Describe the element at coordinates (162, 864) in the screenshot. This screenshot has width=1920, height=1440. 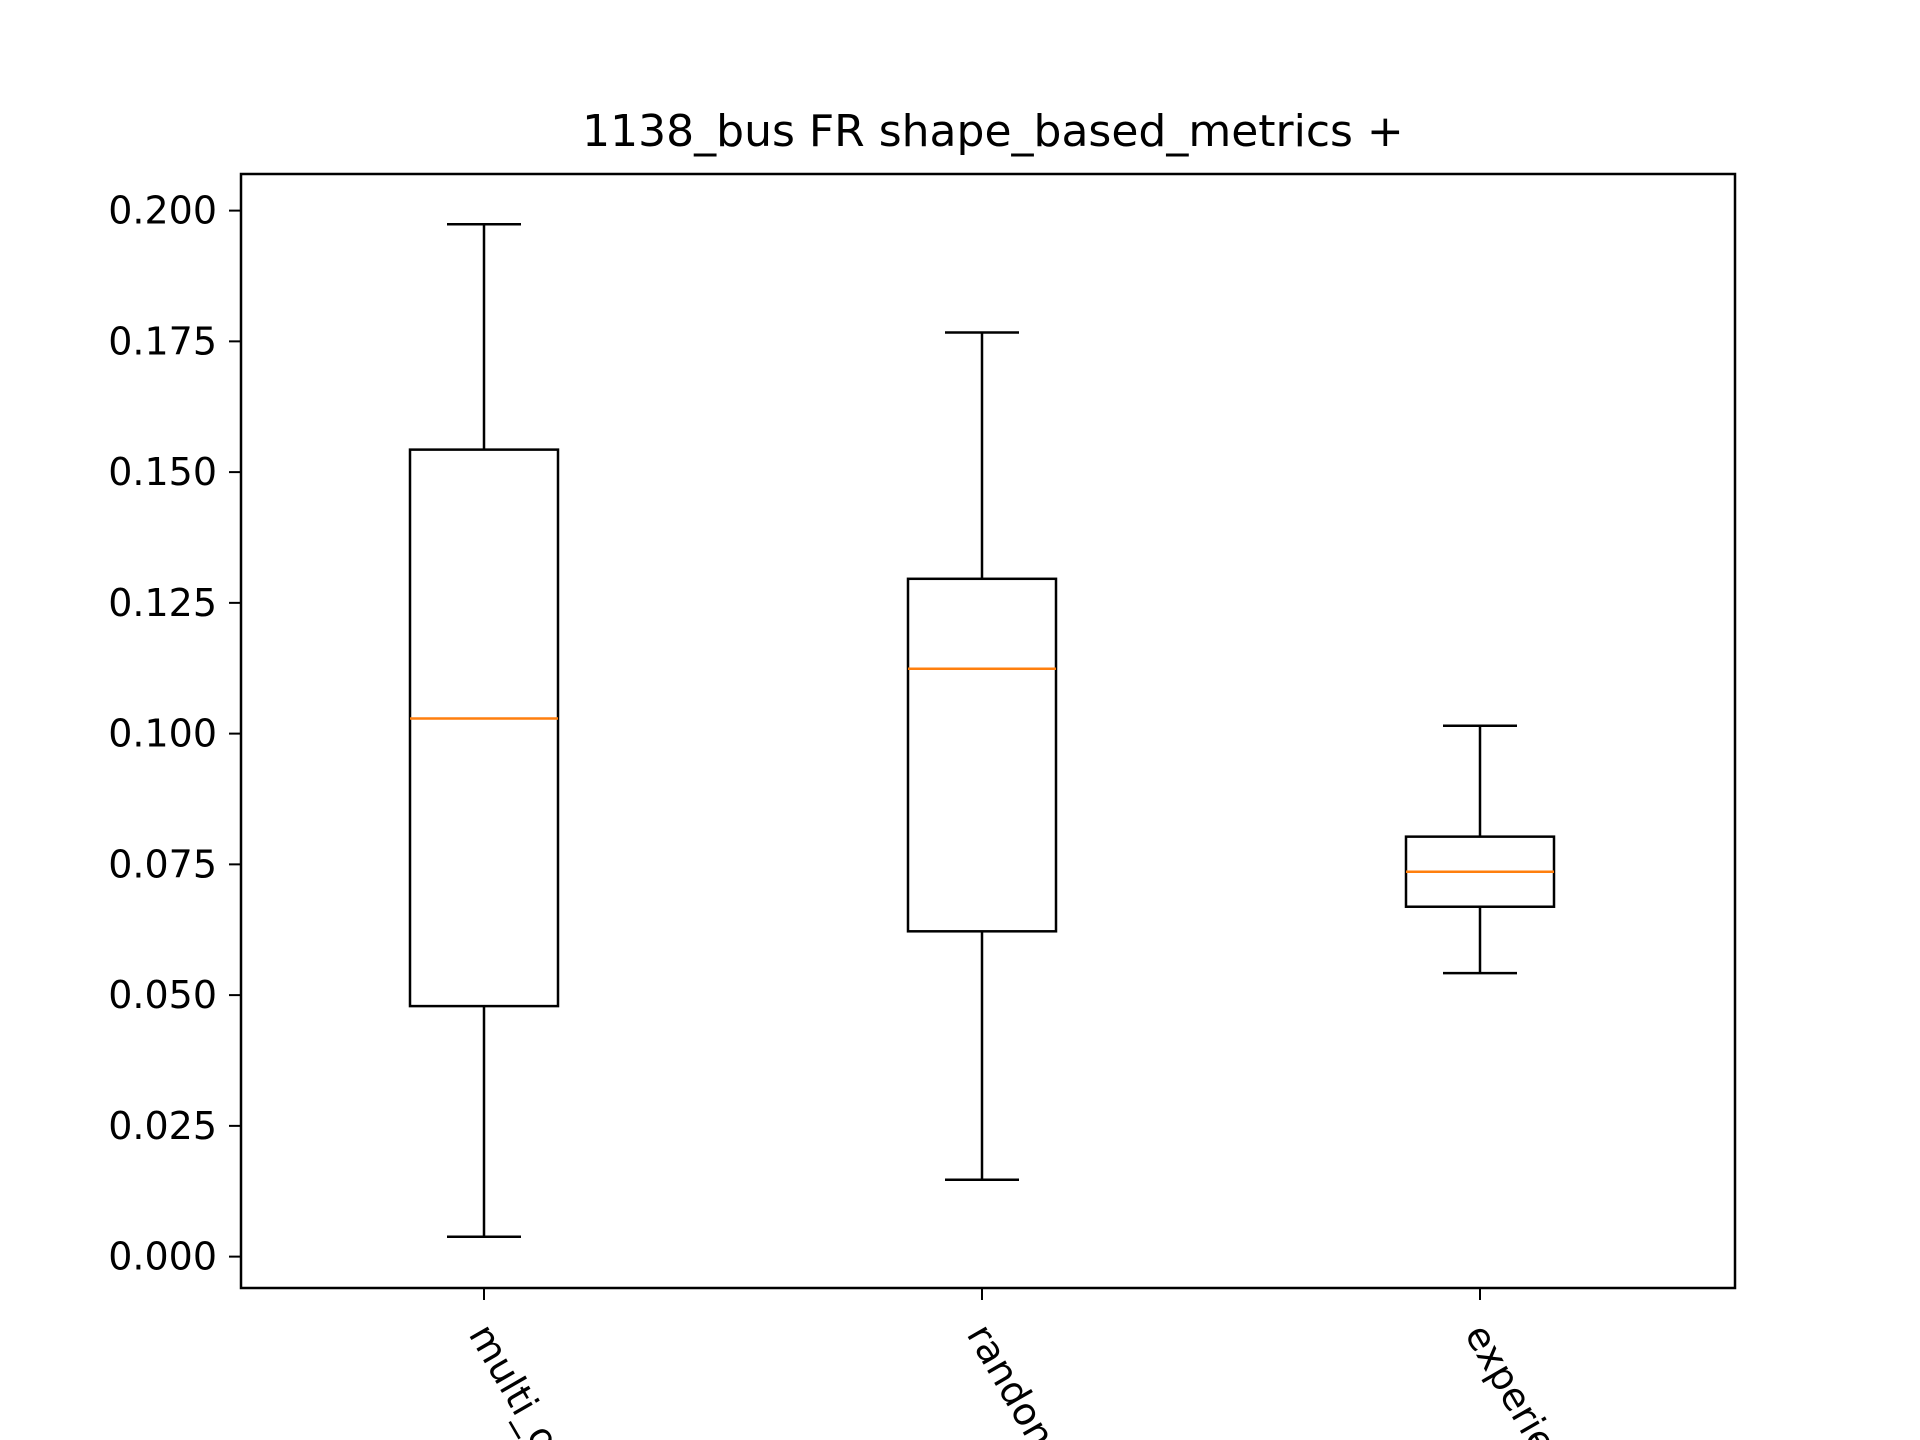
I see `y-tick-label: 0.075` at that location.